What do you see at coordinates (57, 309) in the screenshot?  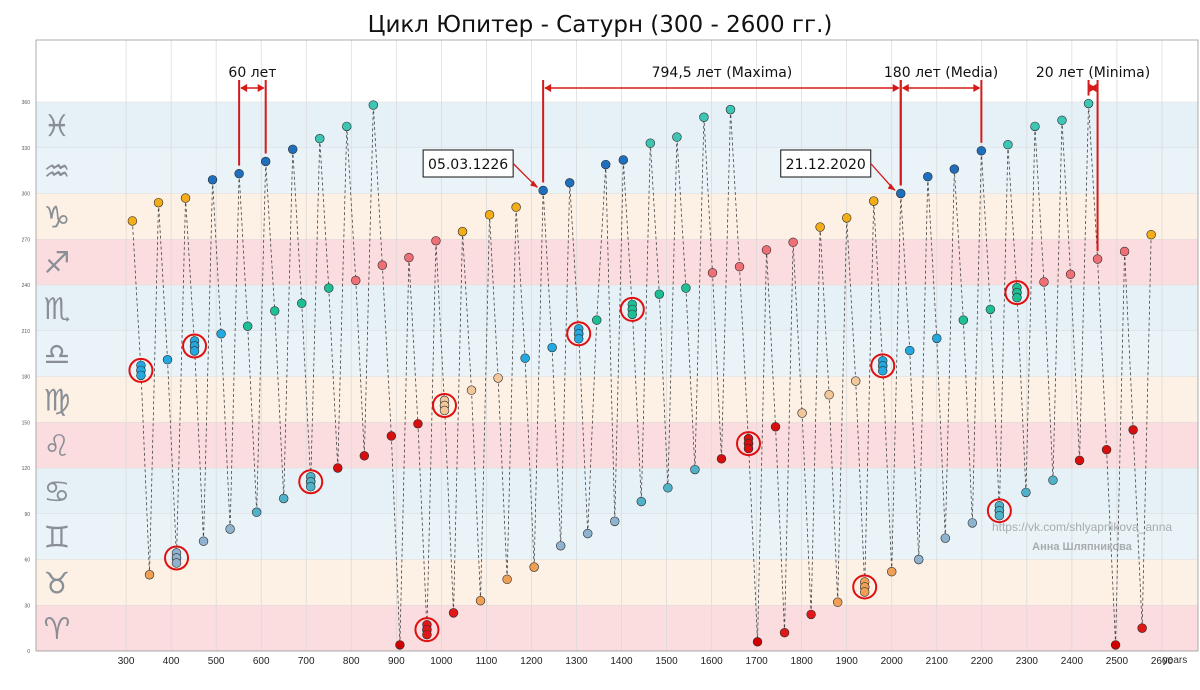 I see `scorpio-icon: ♏` at bounding box center [57, 309].